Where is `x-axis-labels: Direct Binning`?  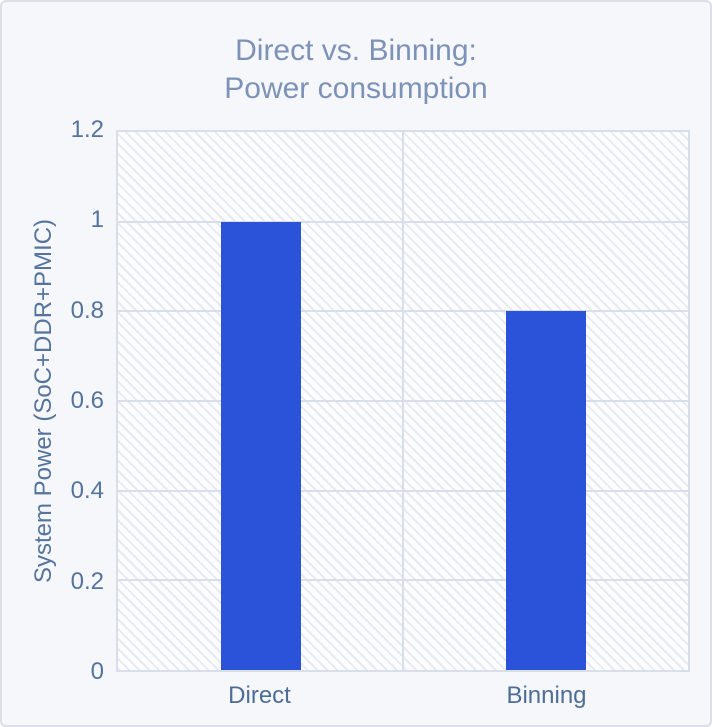 x-axis-labels: Direct Binning is located at coordinates (403, 699).